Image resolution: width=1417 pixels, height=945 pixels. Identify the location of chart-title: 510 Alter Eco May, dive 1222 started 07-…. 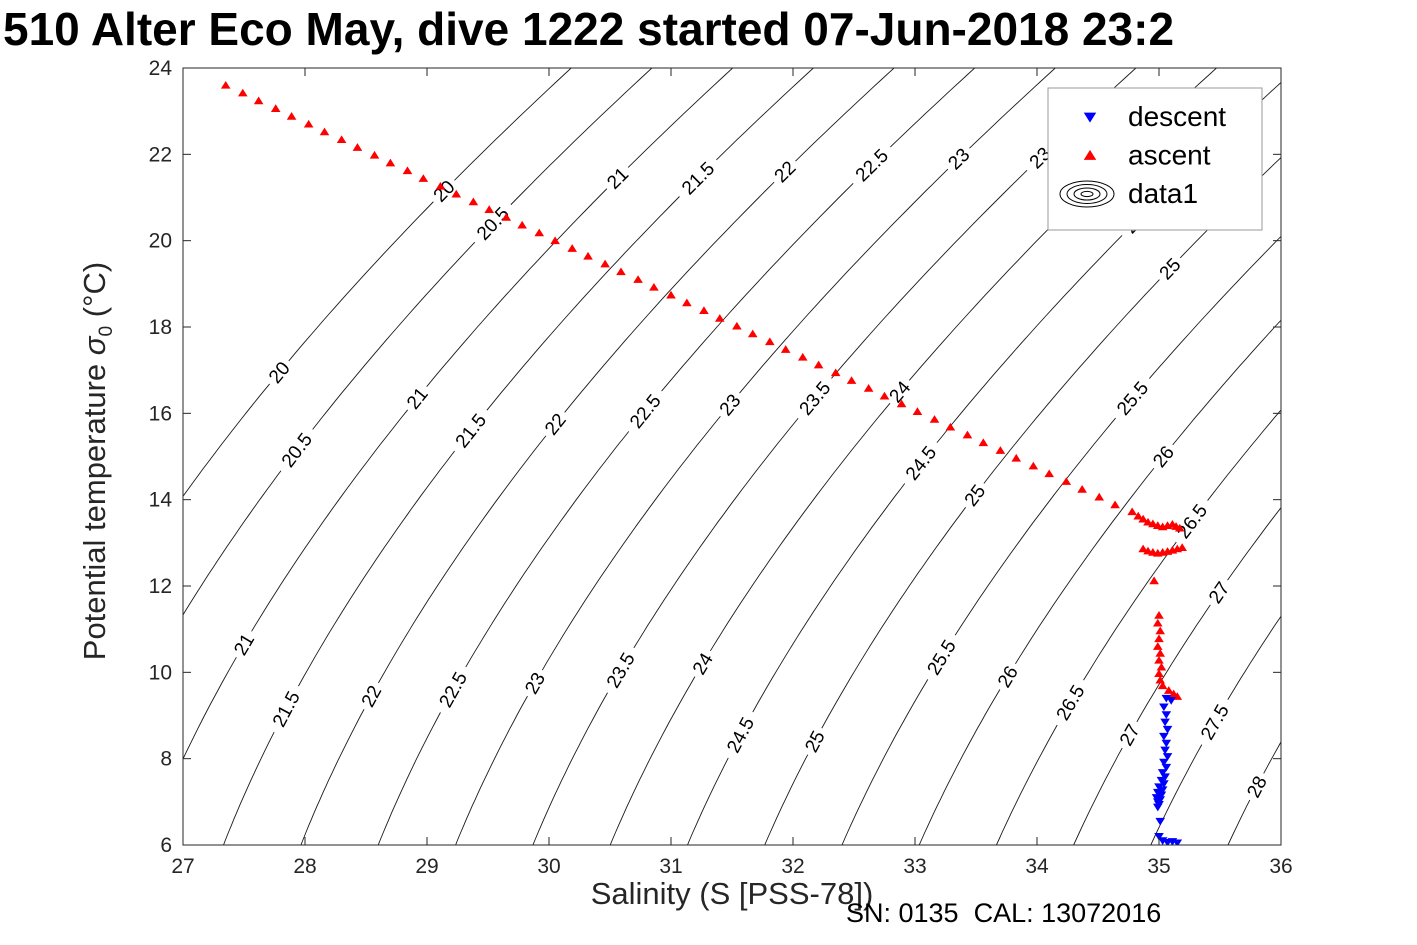
(589, 29).